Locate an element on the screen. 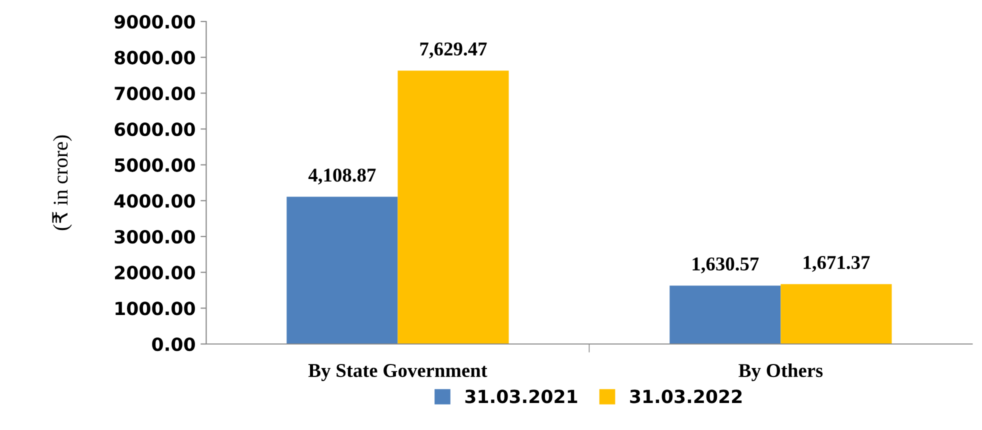 Image resolution: width=982 pixels, height=430 pixels. y-tick-label: 2000.00 is located at coordinates (154, 273).